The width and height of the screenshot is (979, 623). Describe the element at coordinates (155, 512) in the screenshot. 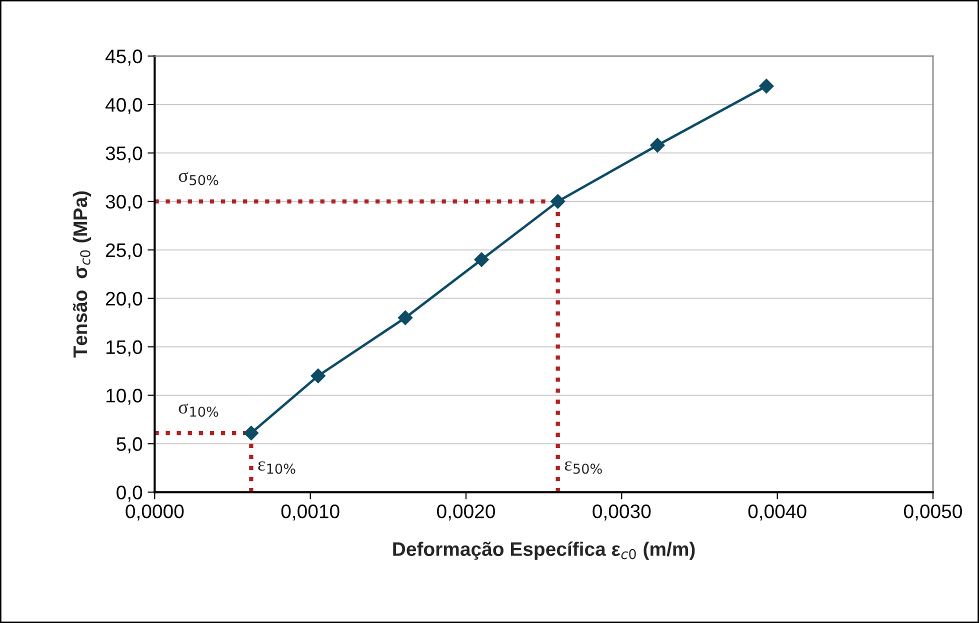

I see `x-tick-label: 0,0000` at that location.